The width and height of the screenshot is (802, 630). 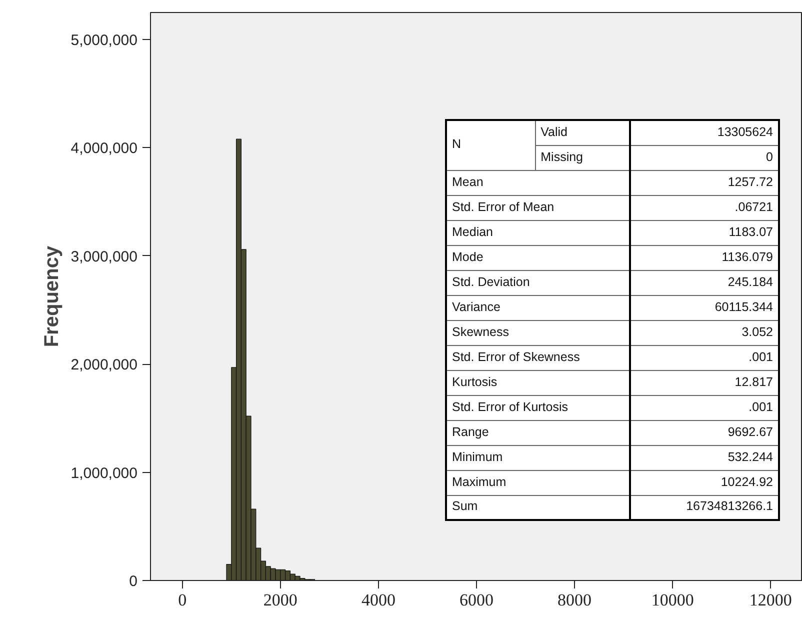 What do you see at coordinates (51, 296) in the screenshot?
I see `y-axis-title: Frequency` at bounding box center [51, 296].